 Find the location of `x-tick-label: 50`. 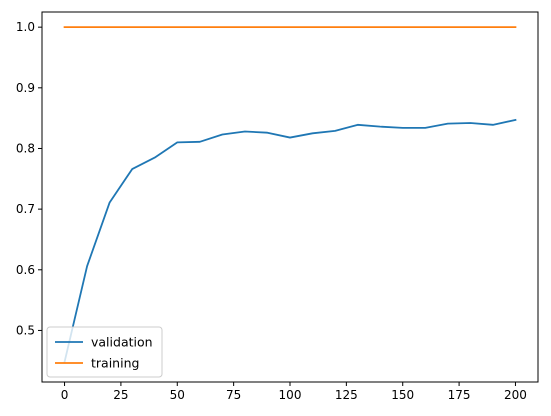

x-tick-label: 50 is located at coordinates (177, 395).